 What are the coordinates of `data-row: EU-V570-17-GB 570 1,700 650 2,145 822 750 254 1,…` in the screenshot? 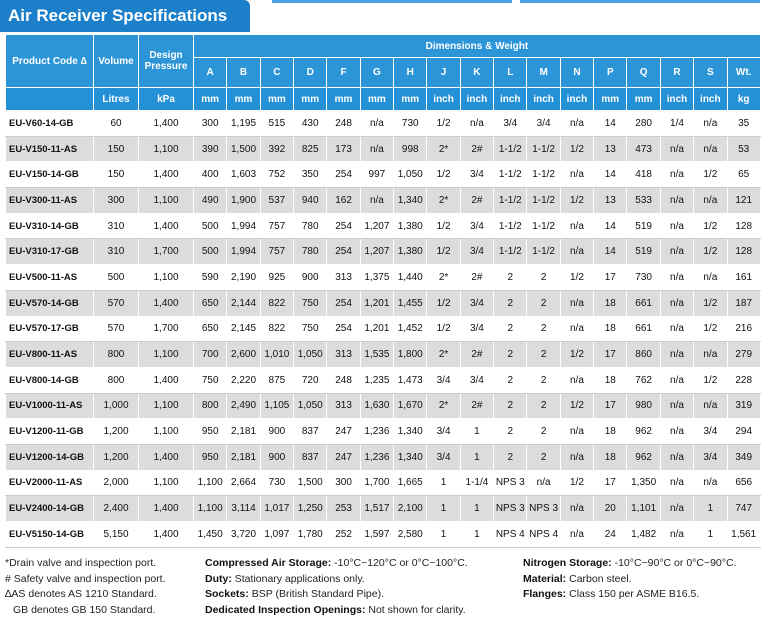 It's located at (383, 329).